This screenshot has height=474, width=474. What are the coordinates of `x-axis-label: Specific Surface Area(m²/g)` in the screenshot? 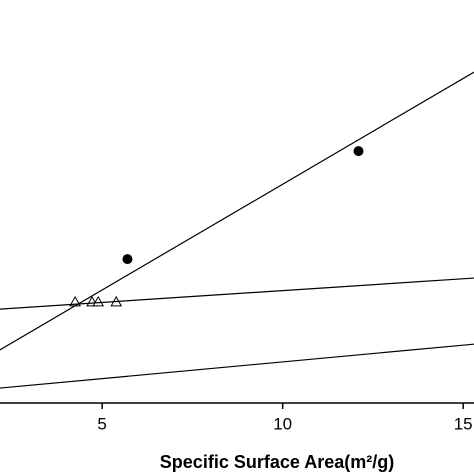 It's located at (277, 462).